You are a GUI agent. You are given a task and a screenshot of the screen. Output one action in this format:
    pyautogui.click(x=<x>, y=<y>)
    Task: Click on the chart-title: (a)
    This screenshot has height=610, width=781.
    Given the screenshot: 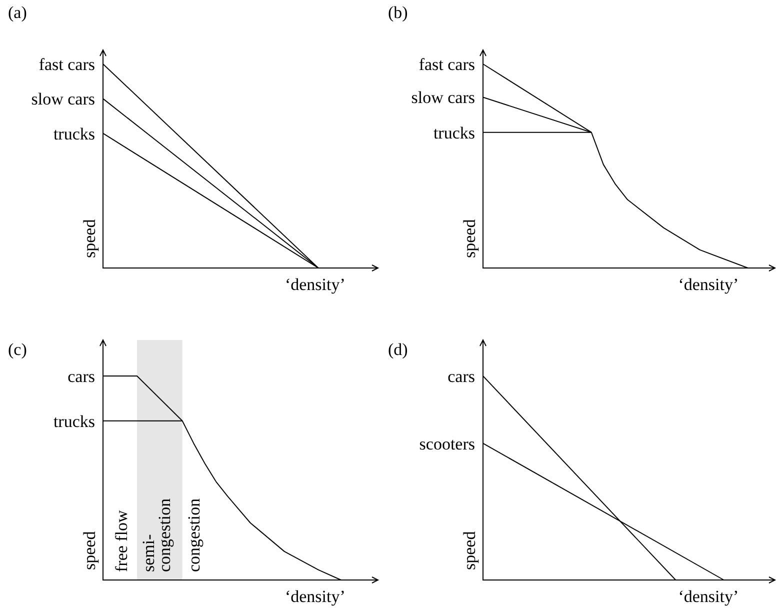 What is the action you would take?
    pyautogui.click(x=17, y=12)
    